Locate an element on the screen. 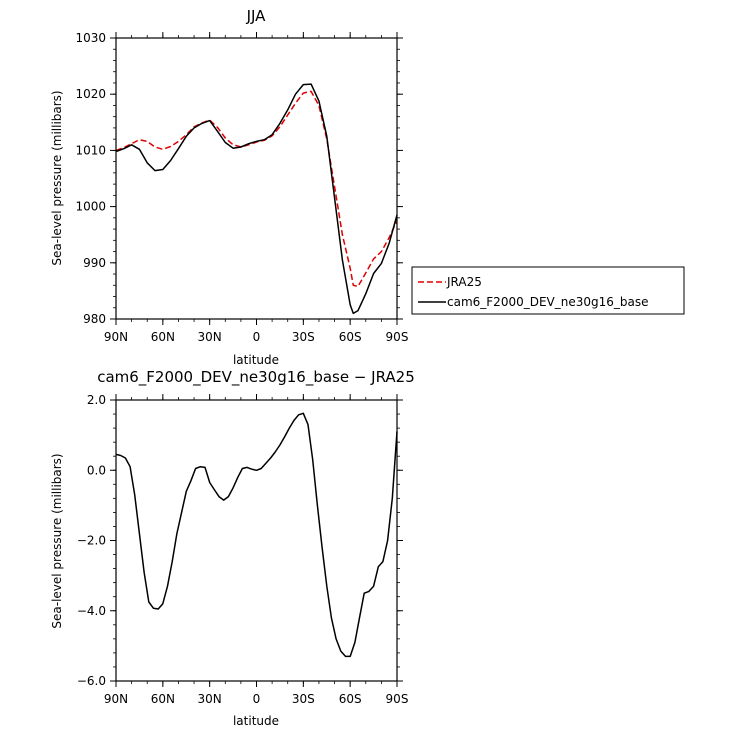 The width and height of the screenshot is (733, 734). top-x-axis-label: latitude is located at coordinates (256, 360).